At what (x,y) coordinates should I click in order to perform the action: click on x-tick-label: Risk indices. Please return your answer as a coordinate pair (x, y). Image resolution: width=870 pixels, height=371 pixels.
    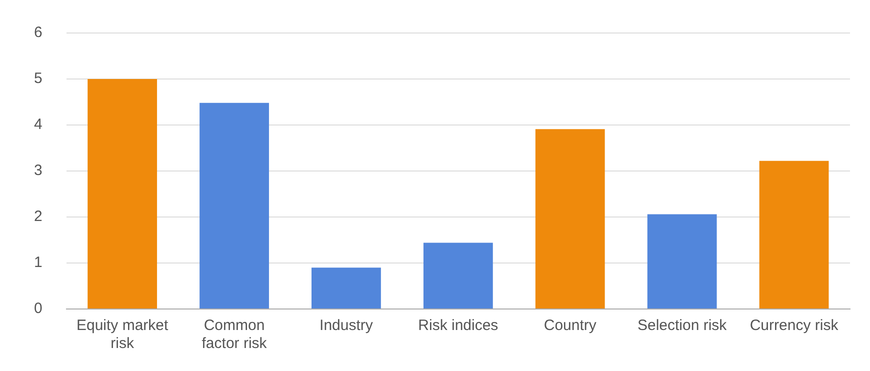
    Looking at the image, I should click on (458, 325).